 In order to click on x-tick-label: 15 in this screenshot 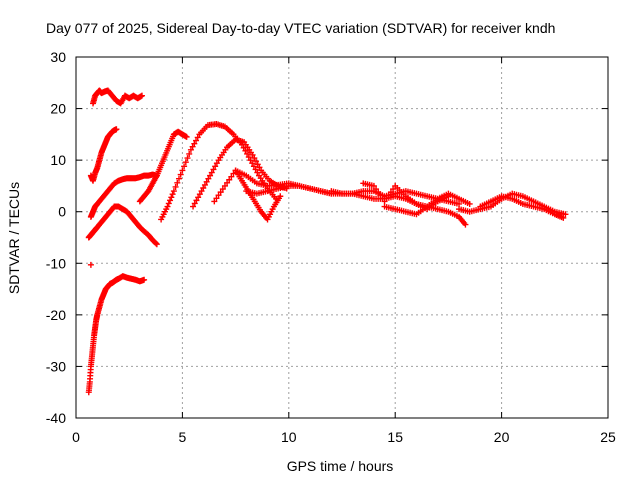, I will do `click(395, 437)`.